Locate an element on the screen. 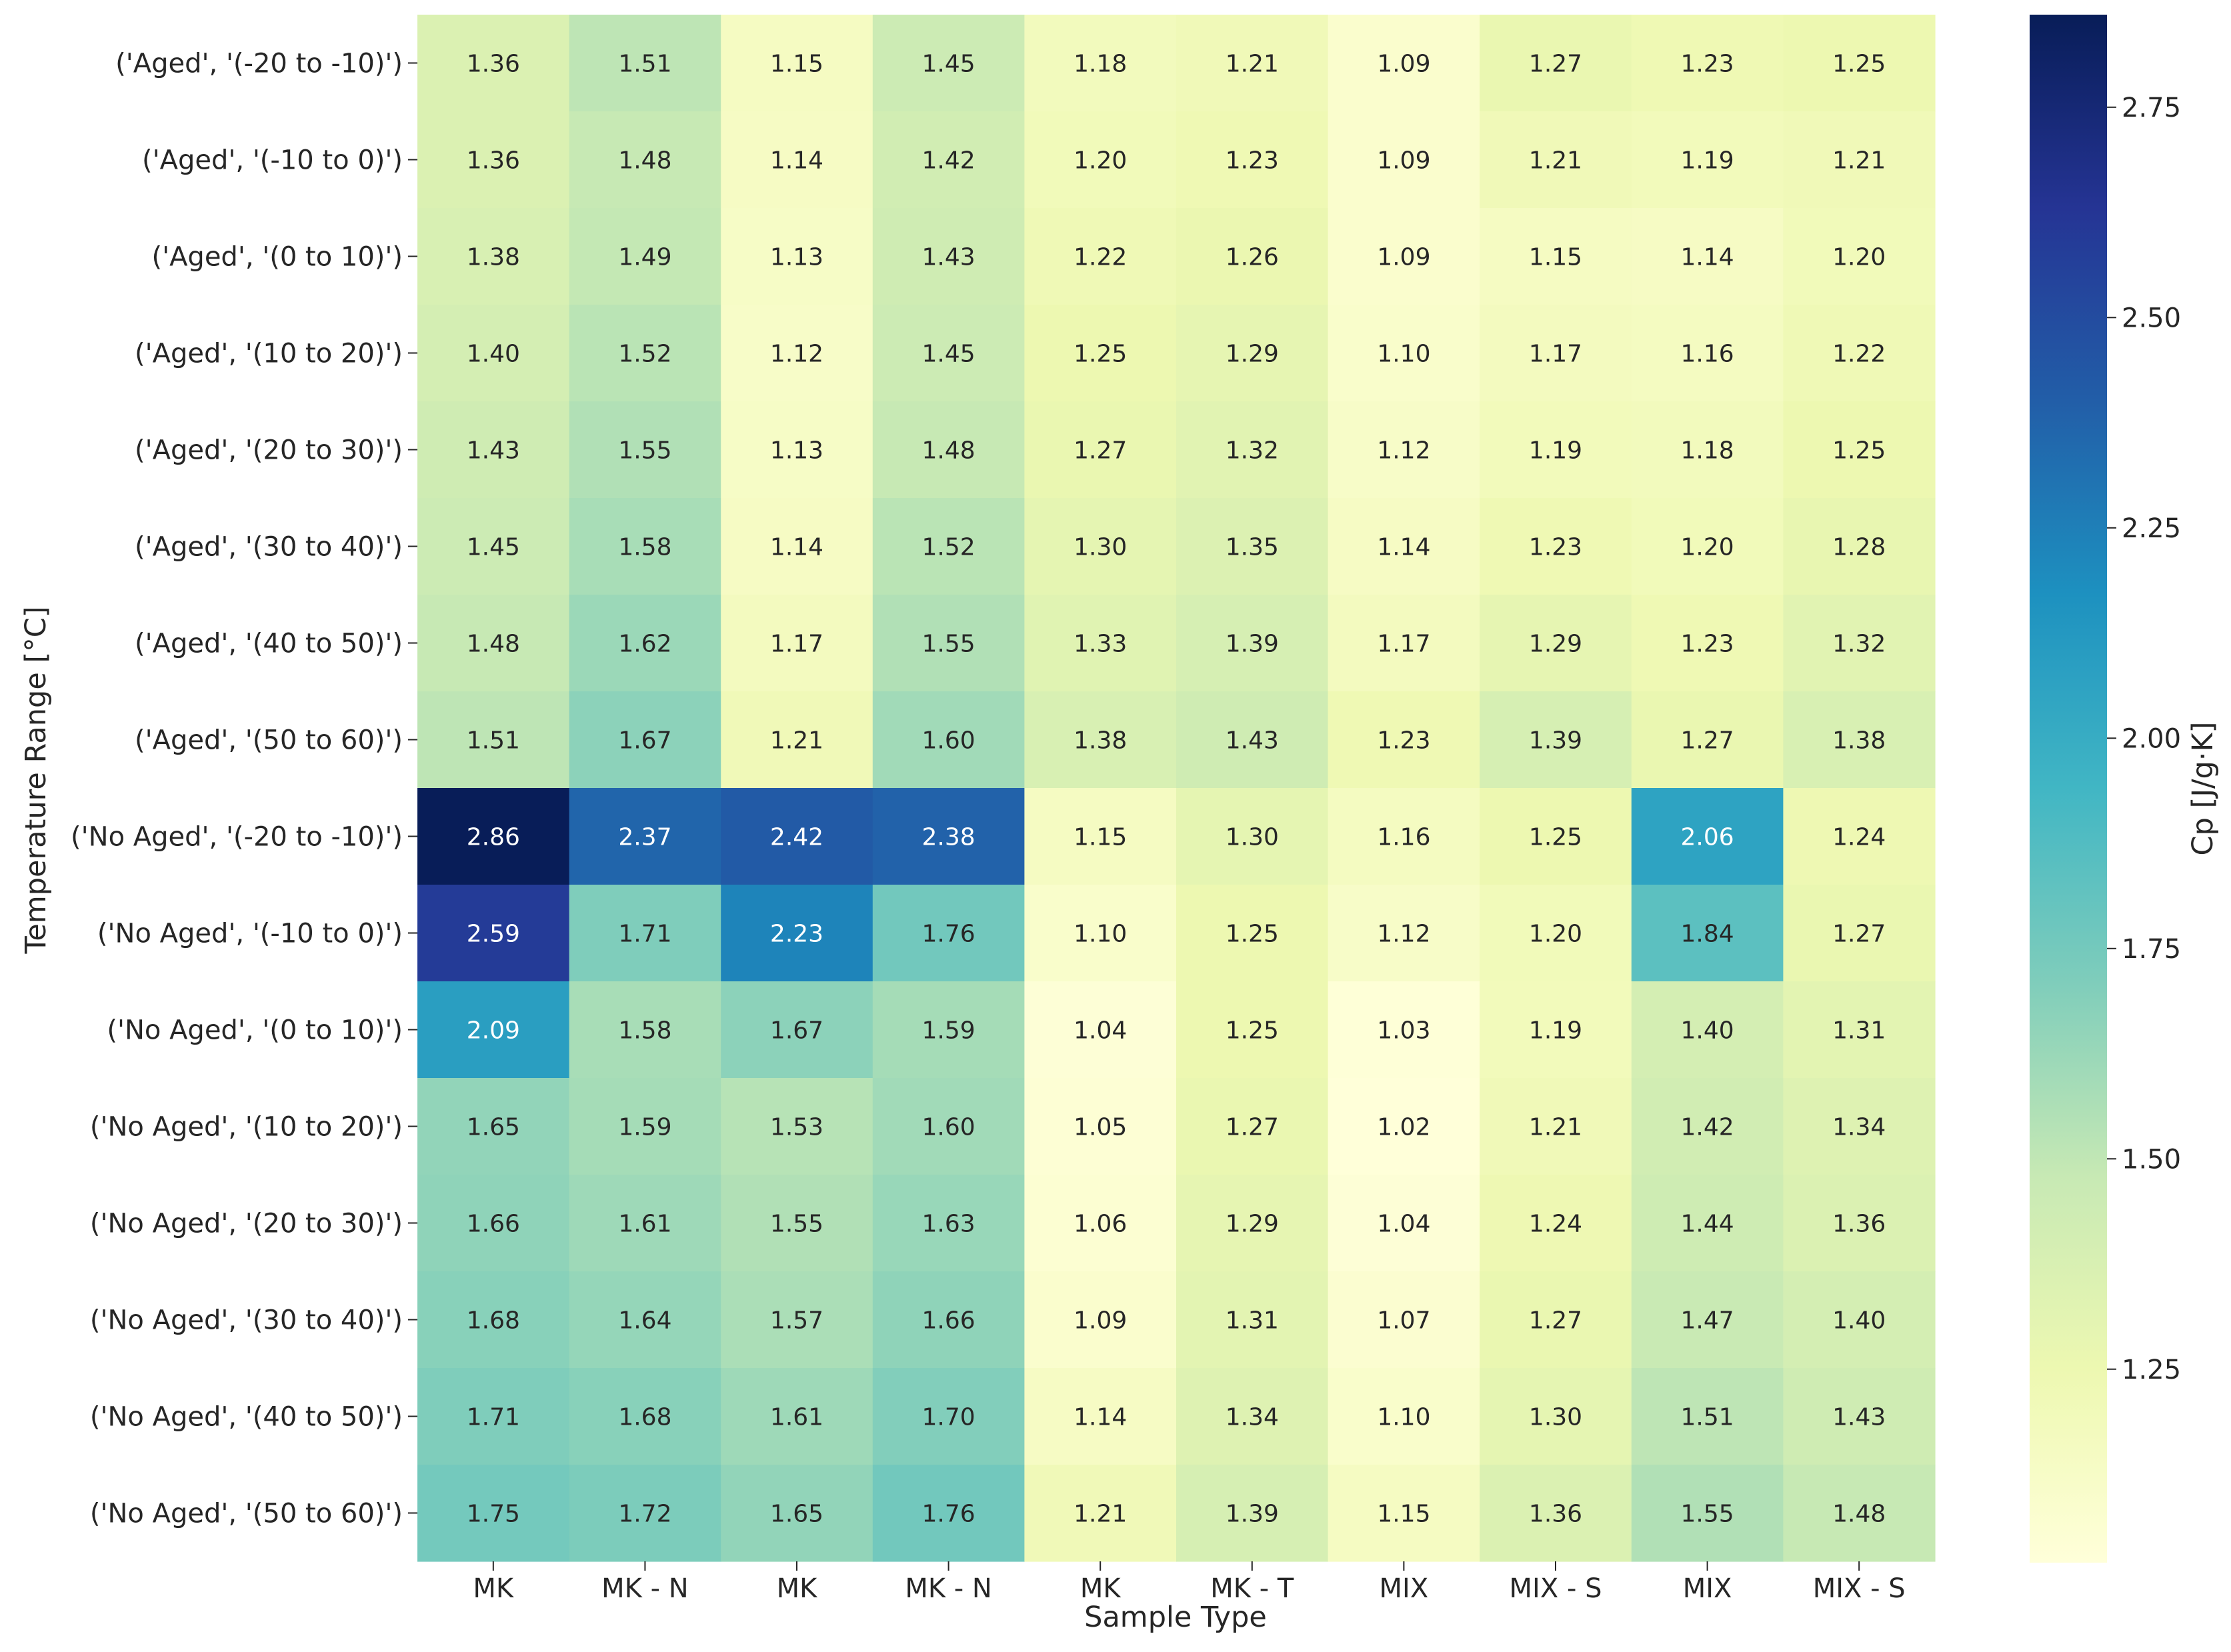 The height and width of the screenshot is (1652, 2231). colorbar-tick-label: 2.00 is located at coordinates (2151, 738).